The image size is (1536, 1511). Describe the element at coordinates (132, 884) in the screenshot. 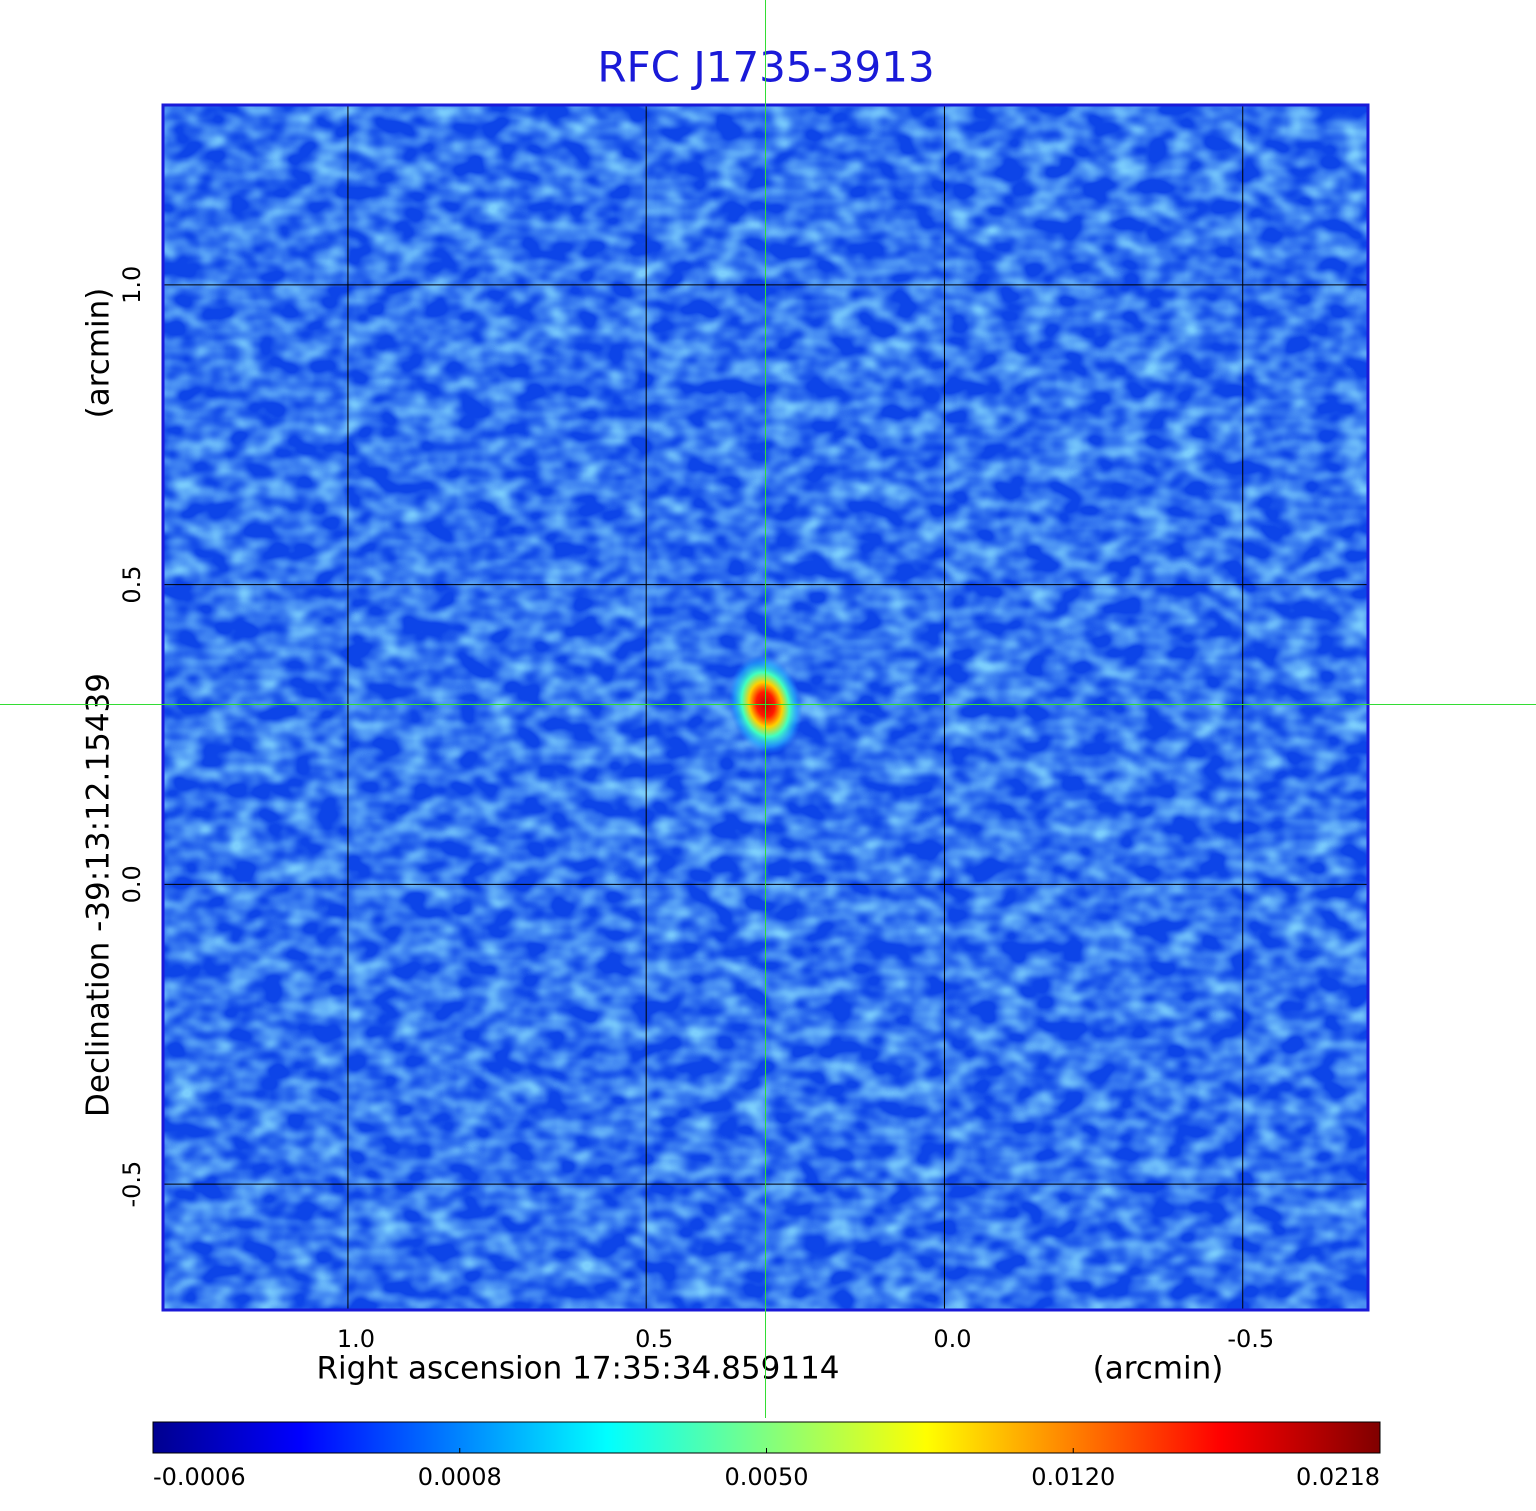

I see `y-tick-label: 0.0` at that location.